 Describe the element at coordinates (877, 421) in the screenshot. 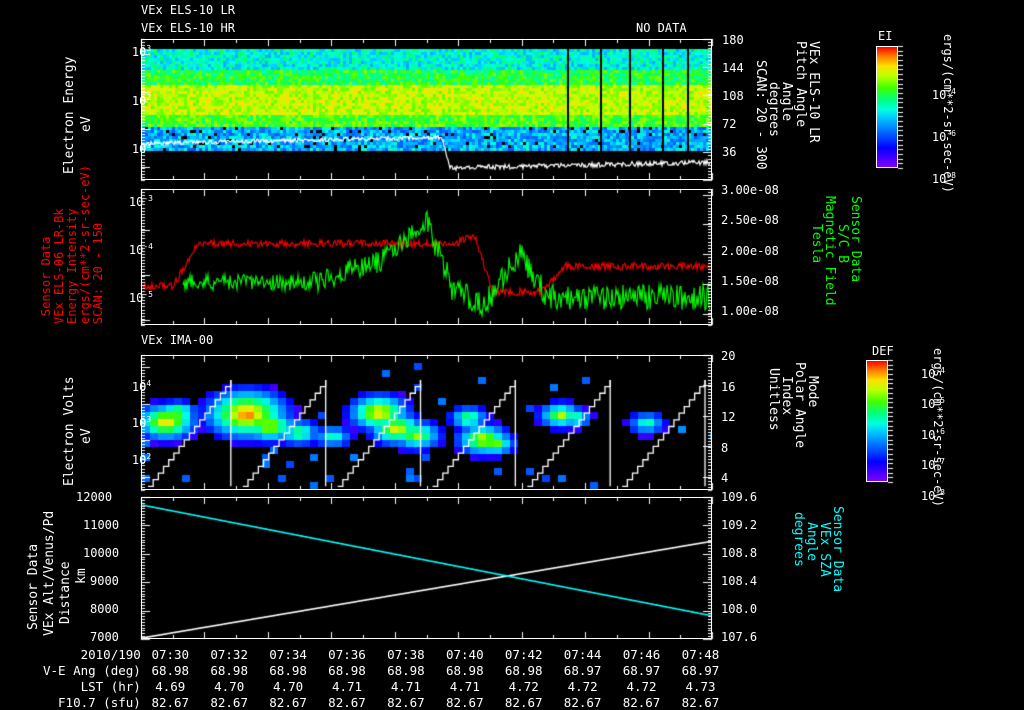

I see `panel3-colorbar` at that location.